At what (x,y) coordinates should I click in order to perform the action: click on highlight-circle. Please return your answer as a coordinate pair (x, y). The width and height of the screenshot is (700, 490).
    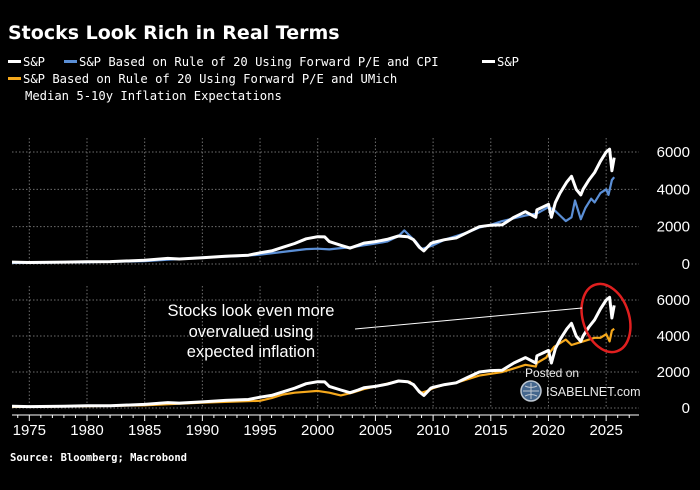
    Looking at the image, I should click on (606, 318).